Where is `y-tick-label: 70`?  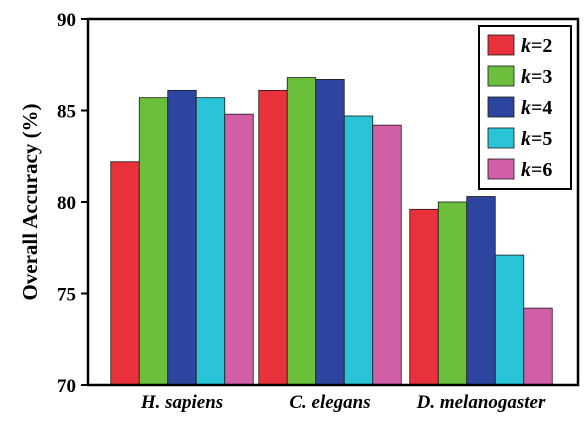
y-tick-label: 70 is located at coordinates (66, 386).